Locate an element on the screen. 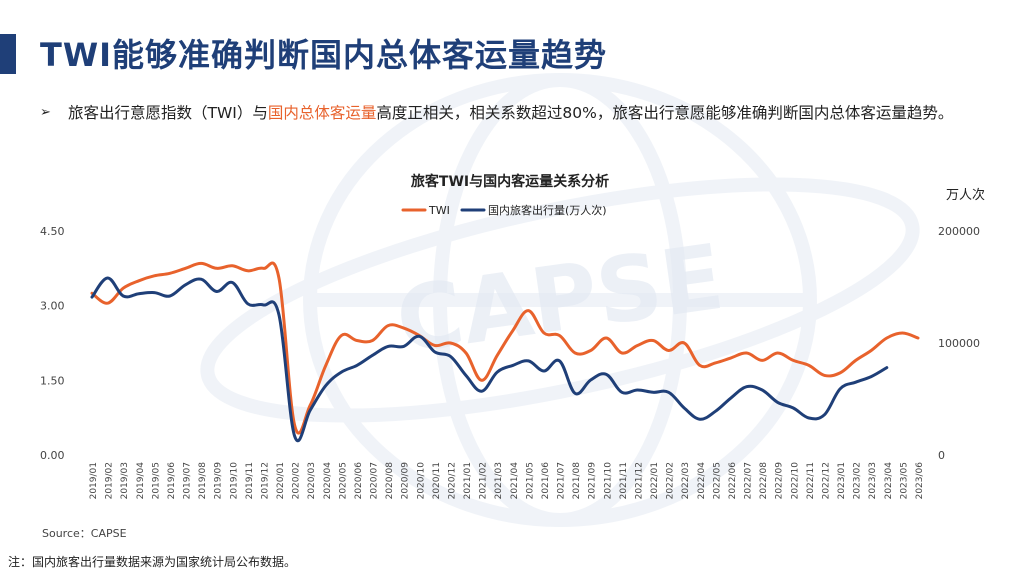 The width and height of the screenshot is (1024, 576). x-tick-label: 2019/11 is located at coordinates (250, 480).